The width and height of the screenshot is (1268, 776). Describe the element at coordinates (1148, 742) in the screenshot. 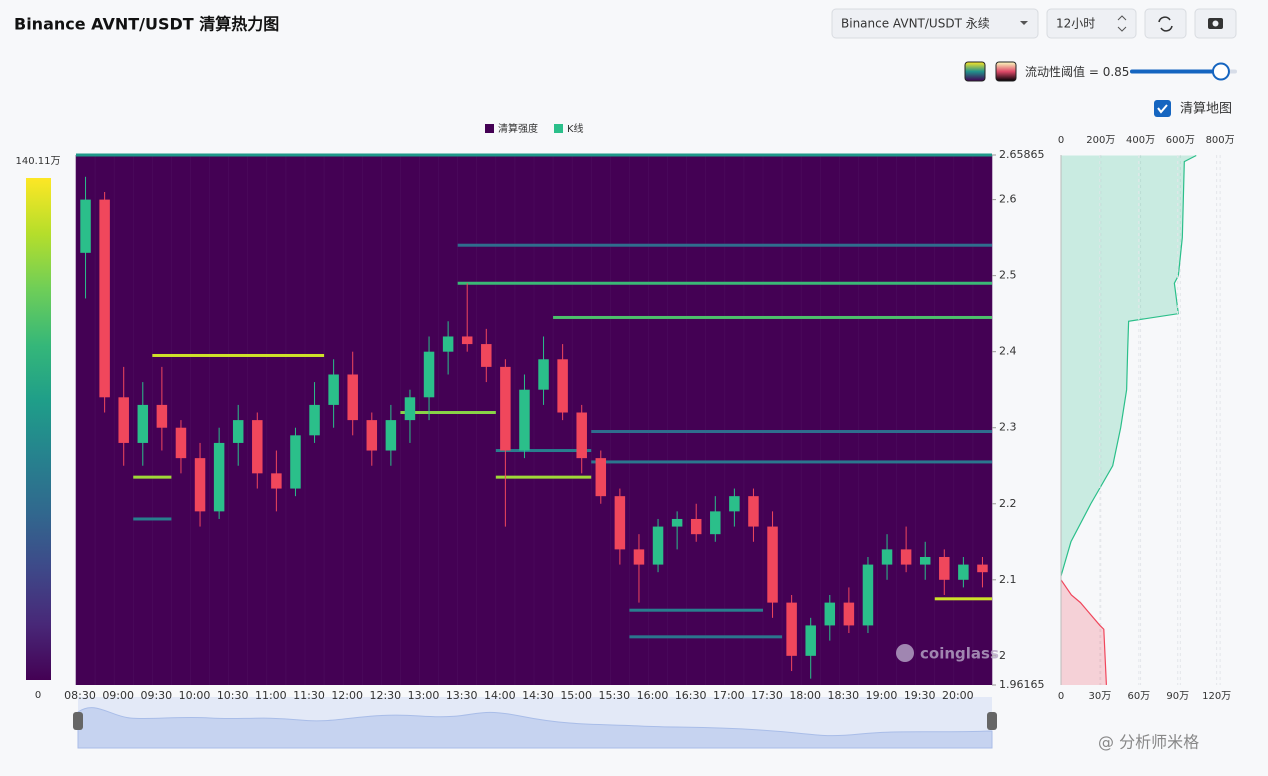

I see `credit-watermark: @ 分析师米格` at that location.